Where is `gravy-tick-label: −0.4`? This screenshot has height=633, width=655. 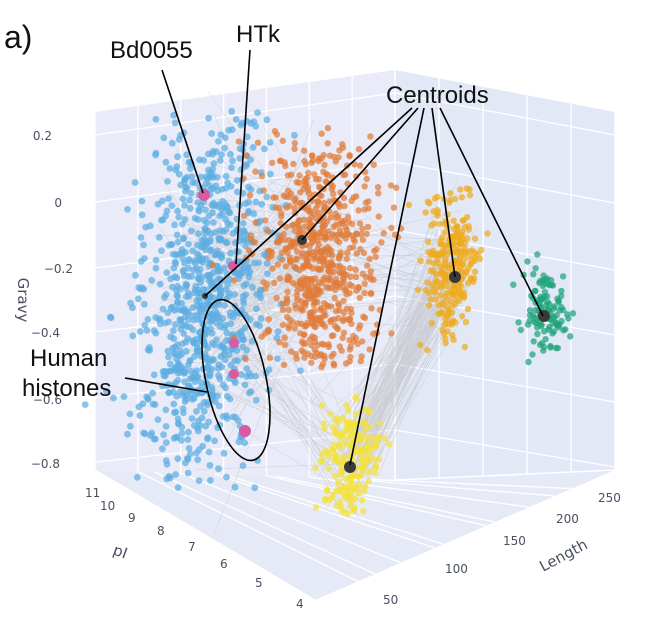 gravy-tick-label: −0.4 is located at coordinates (45, 333).